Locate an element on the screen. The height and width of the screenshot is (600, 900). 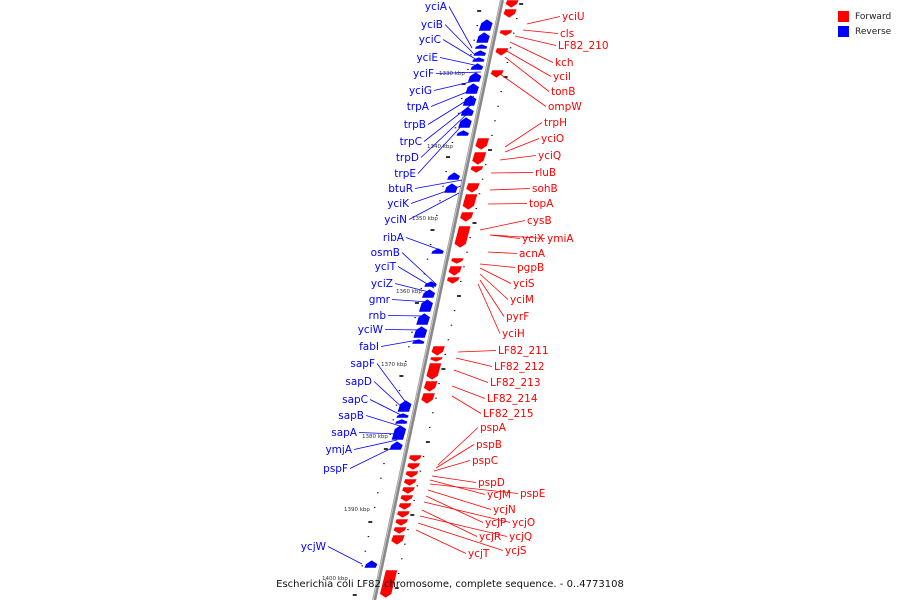
gene-label: LF82_214 is located at coordinates (512, 399).